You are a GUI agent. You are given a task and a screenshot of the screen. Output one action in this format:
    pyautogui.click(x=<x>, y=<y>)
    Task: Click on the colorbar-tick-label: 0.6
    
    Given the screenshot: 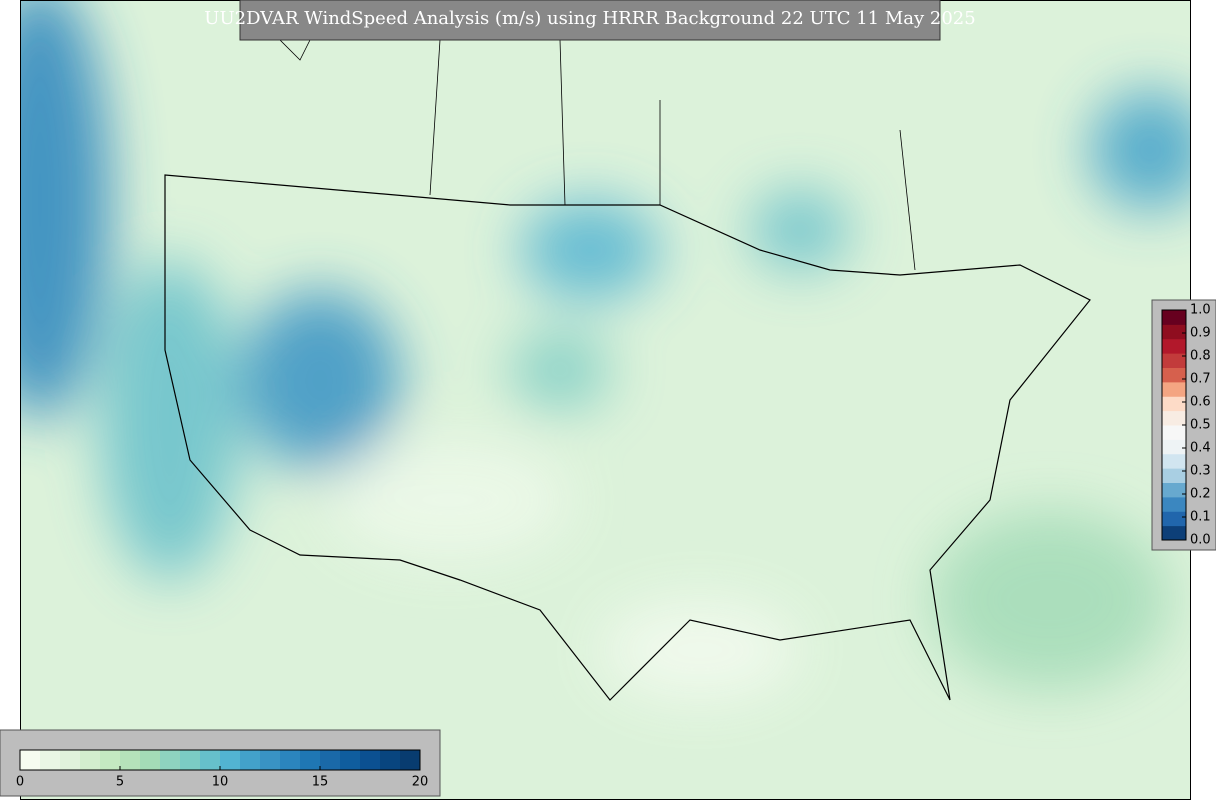 What is the action you would take?
    pyautogui.click(x=1200, y=402)
    